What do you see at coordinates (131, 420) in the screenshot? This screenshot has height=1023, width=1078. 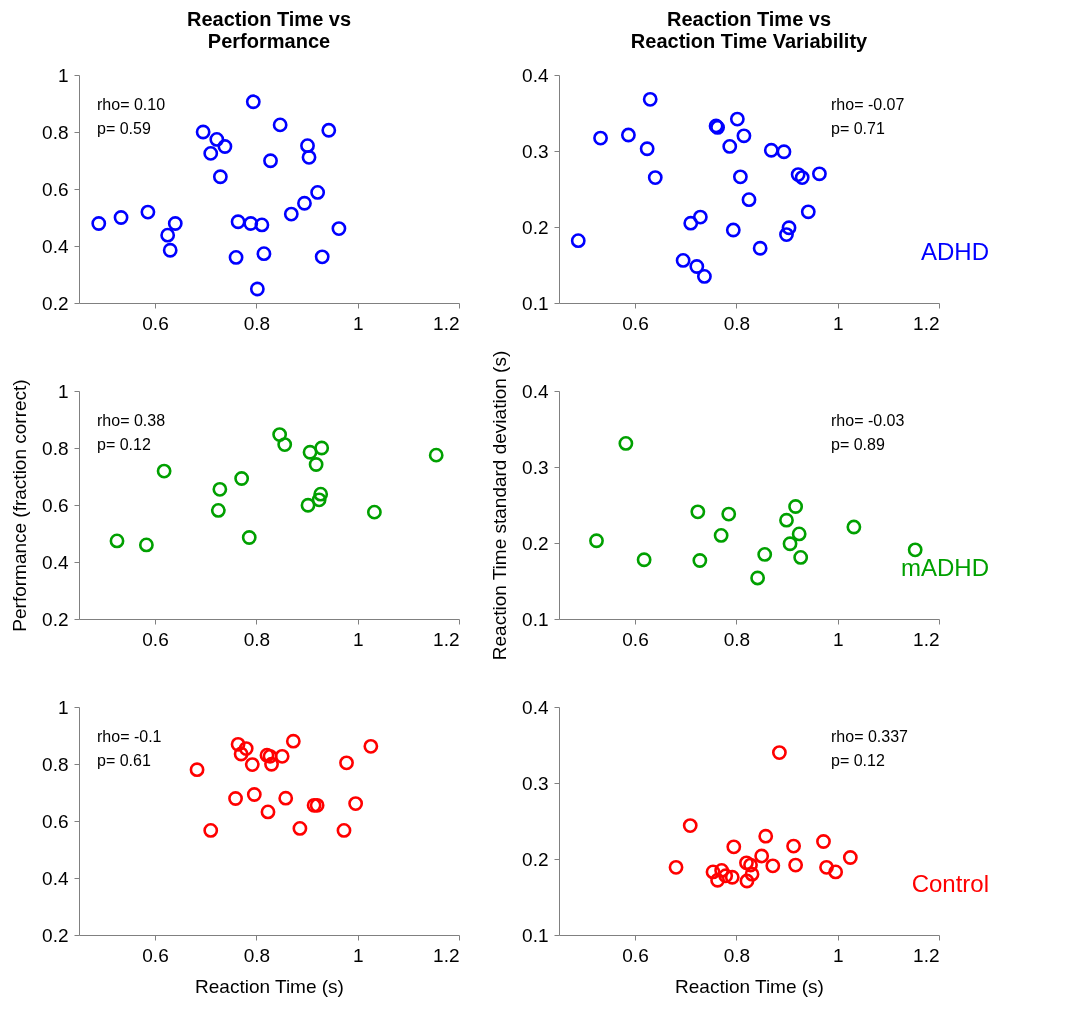 I see `annotation: rho= 0.38` at bounding box center [131, 420].